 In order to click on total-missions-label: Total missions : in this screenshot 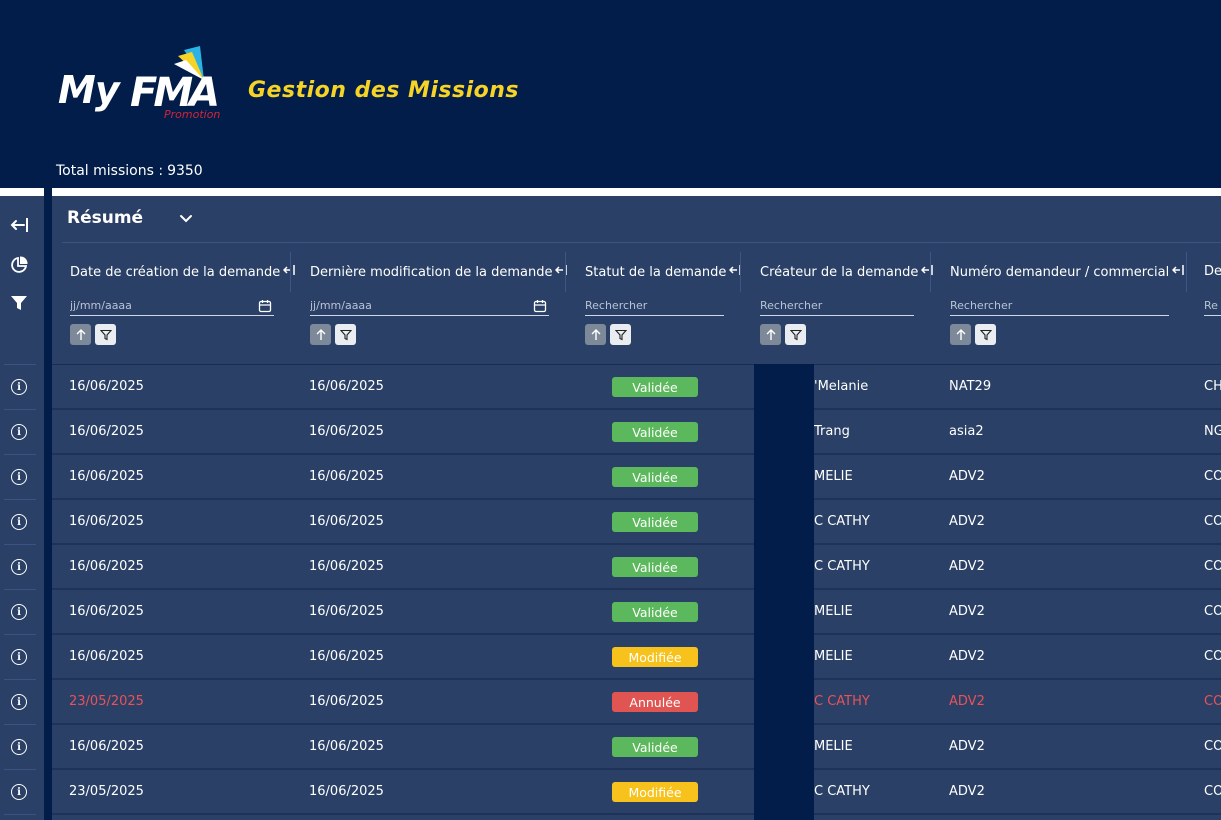, I will do `click(110, 171)`.